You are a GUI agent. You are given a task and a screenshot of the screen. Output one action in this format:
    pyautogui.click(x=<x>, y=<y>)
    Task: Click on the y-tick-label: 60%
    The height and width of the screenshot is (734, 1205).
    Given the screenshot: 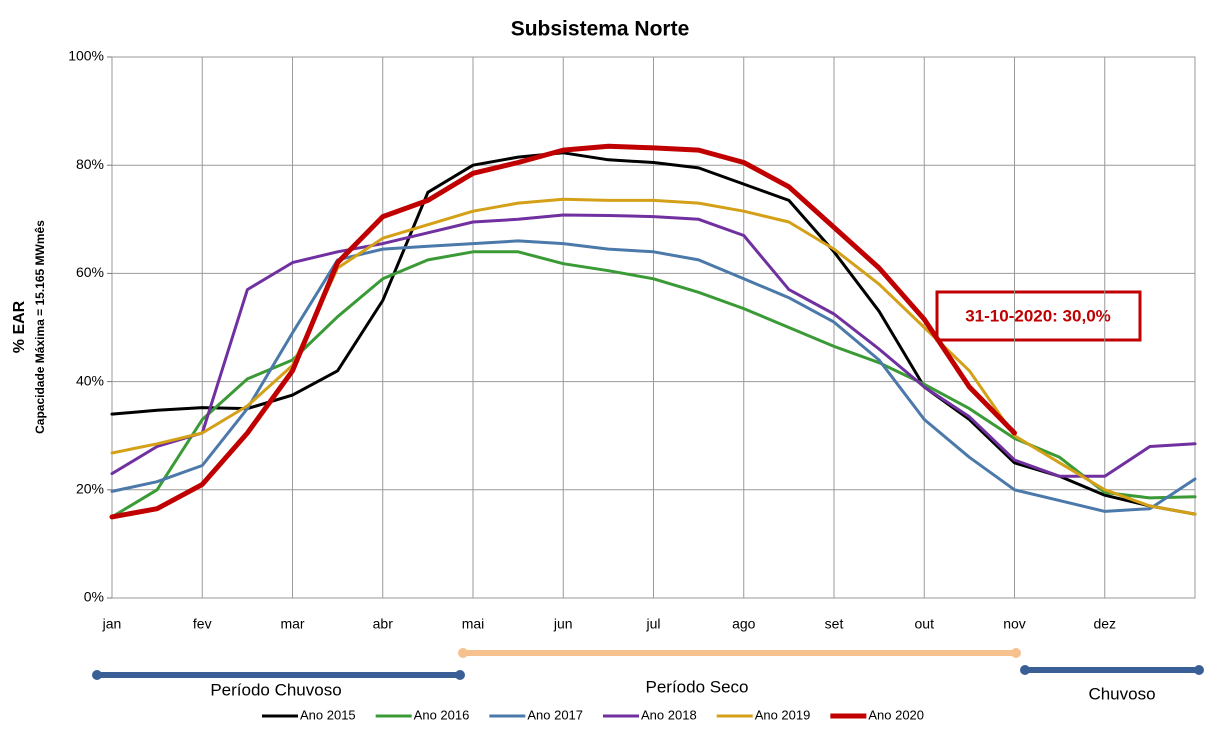 What is the action you would take?
    pyautogui.click(x=90, y=272)
    